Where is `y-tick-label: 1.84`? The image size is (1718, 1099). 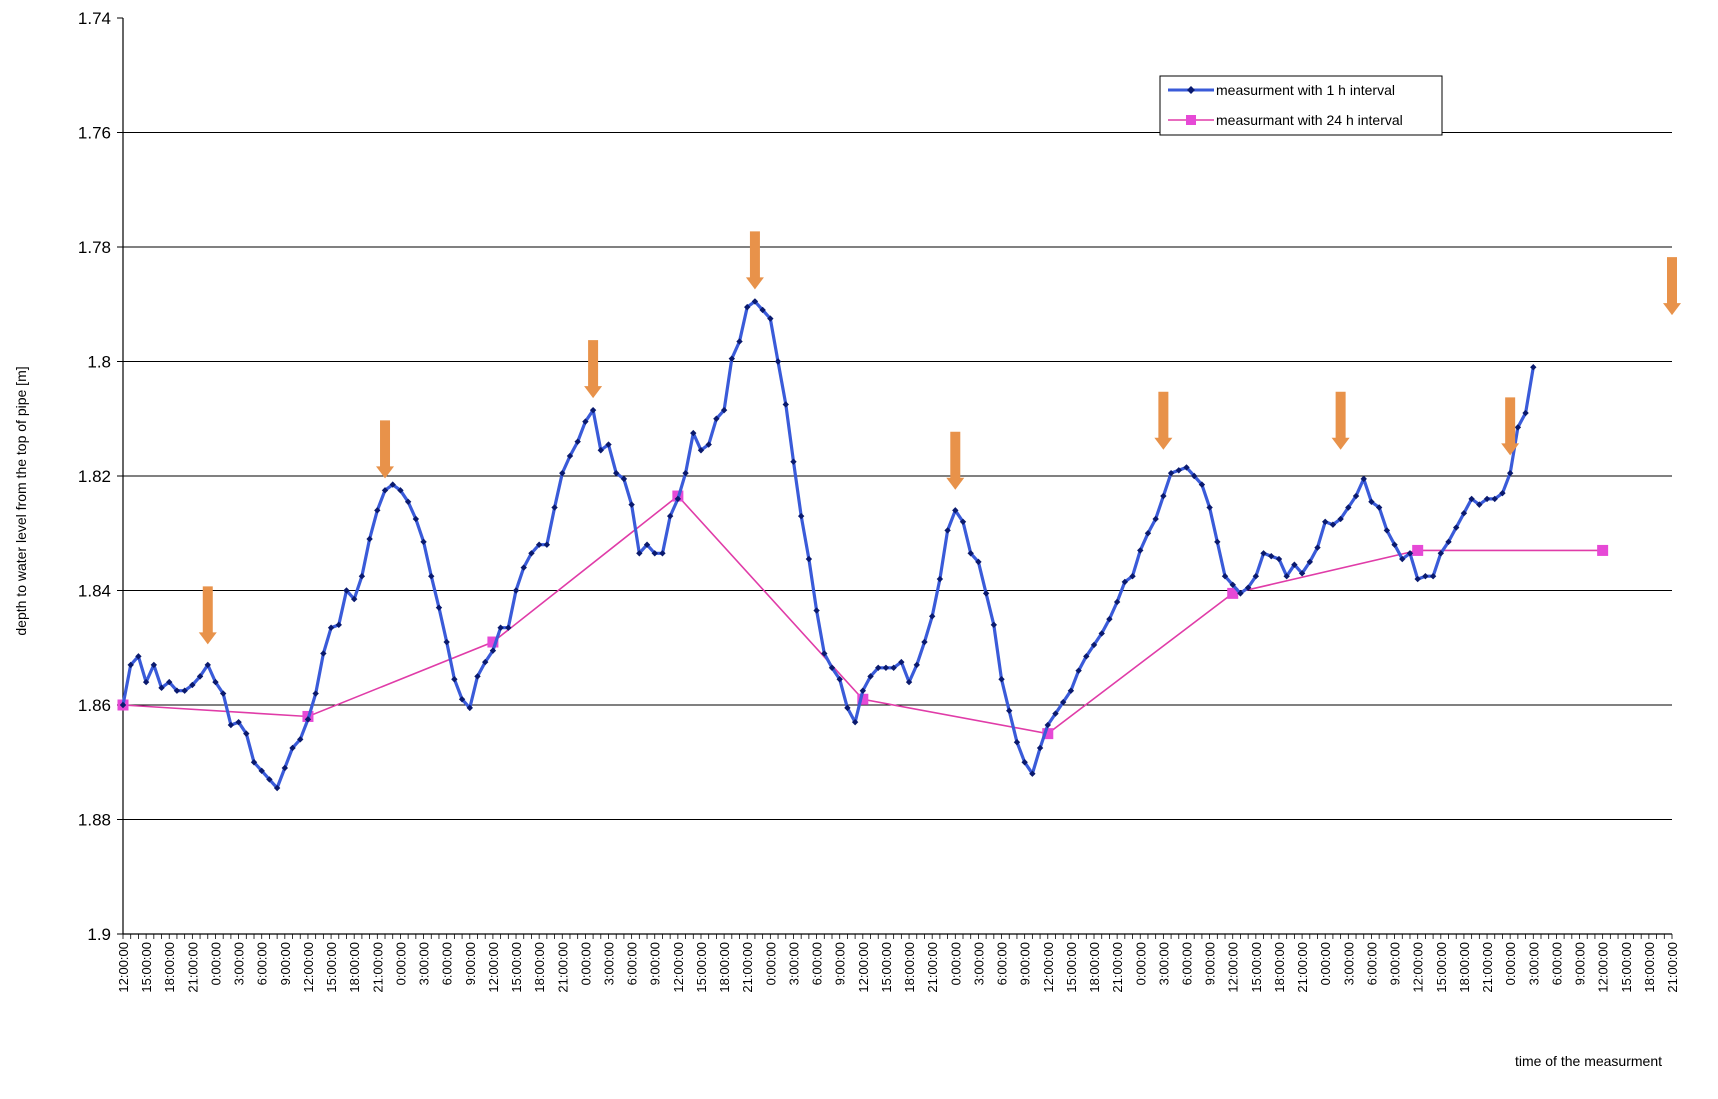 y-tick-label: 1.84 is located at coordinates (94, 591).